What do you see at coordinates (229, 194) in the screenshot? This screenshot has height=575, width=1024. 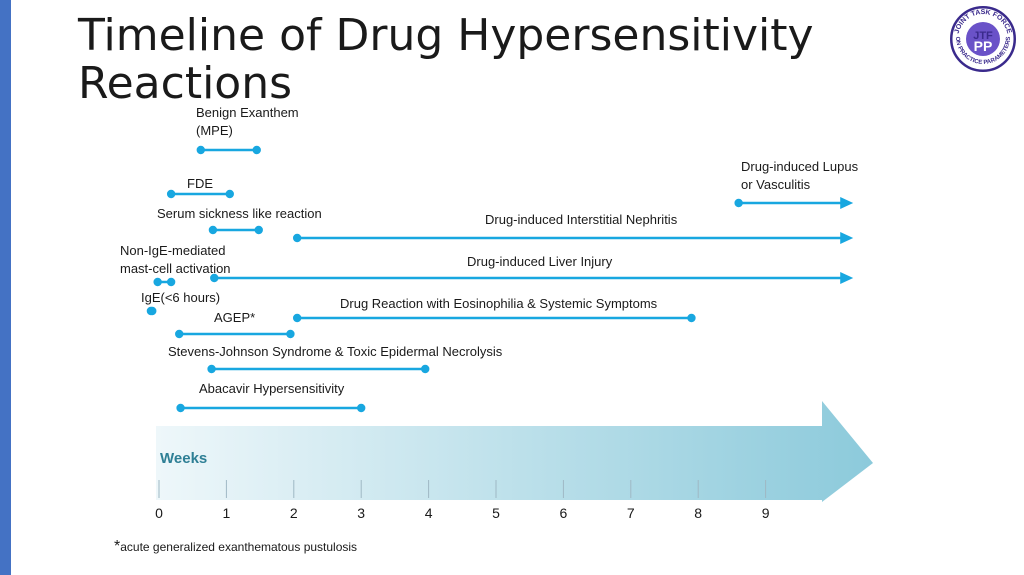 I see `reaction-end-dot-fde` at bounding box center [229, 194].